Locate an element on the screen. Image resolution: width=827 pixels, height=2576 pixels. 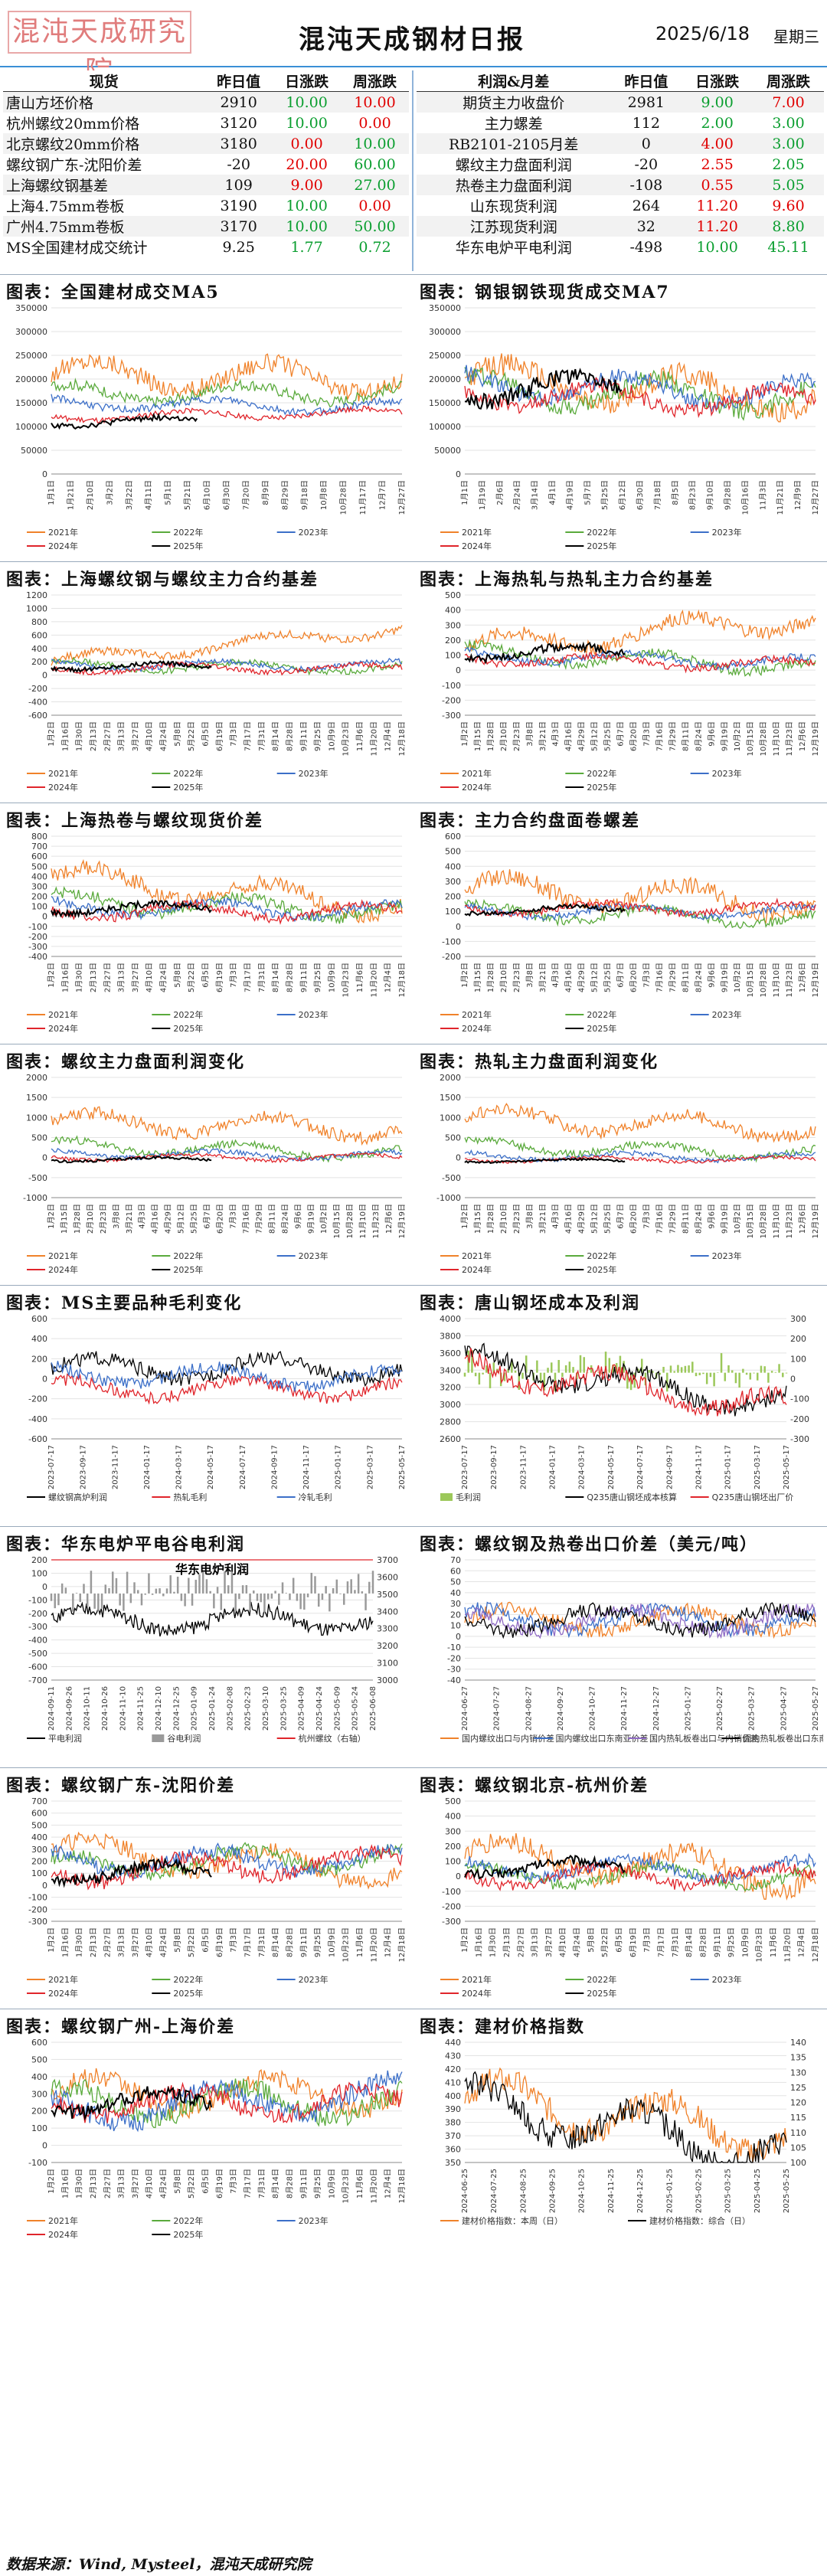
x-tick-label: 8月23日 is located at coordinates (693, 495).